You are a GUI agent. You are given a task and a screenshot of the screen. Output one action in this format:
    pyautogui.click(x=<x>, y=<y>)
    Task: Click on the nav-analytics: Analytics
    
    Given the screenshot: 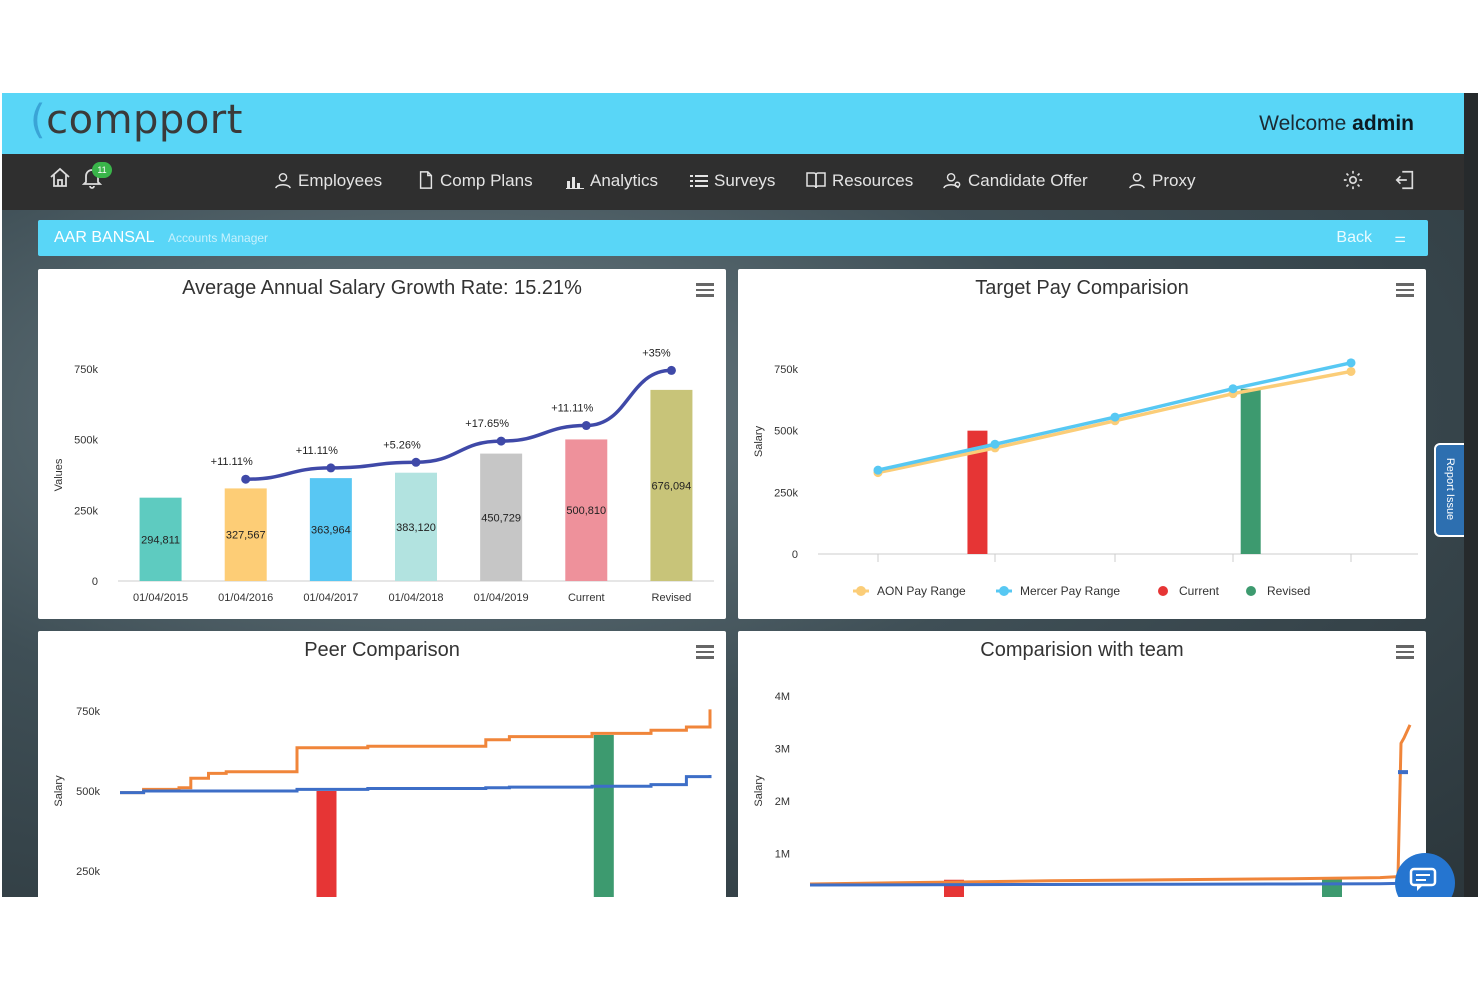 What is the action you would take?
    pyautogui.click(x=612, y=181)
    